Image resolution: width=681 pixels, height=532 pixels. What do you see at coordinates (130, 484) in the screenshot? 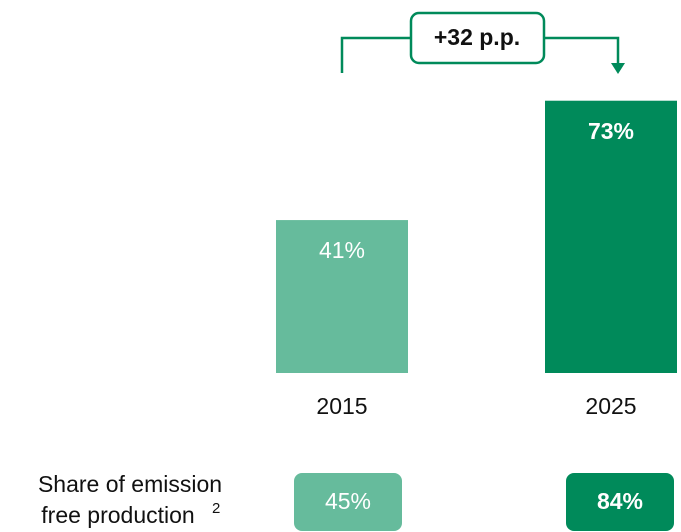
I see `row-label: Share of emission` at bounding box center [130, 484].